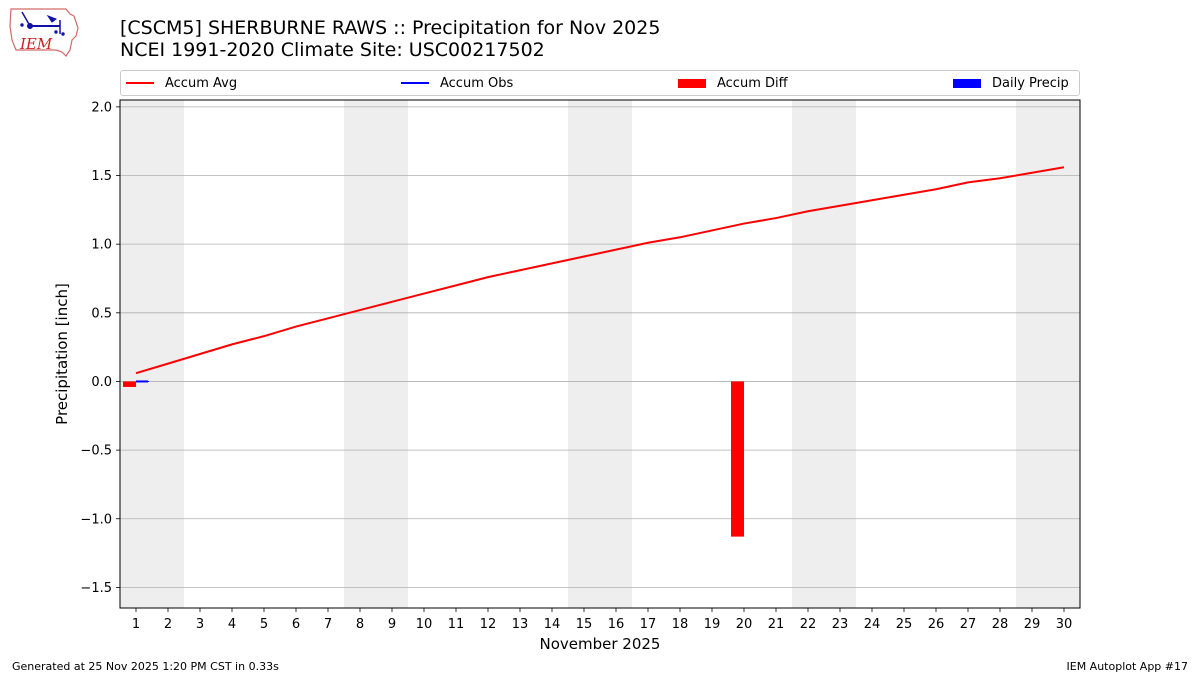 This screenshot has width=1200, height=675. What do you see at coordinates (101, 382) in the screenshot?
I see `y-tick-label: 0.0` at bounding box center [101, 382].